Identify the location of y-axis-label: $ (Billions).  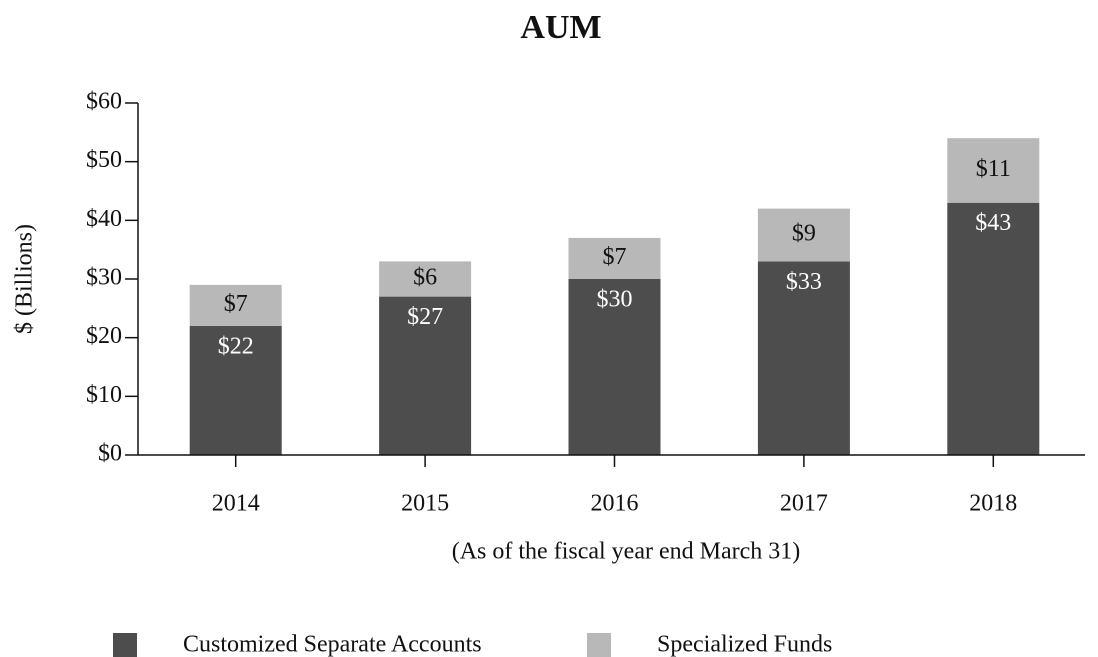
(25, 279).